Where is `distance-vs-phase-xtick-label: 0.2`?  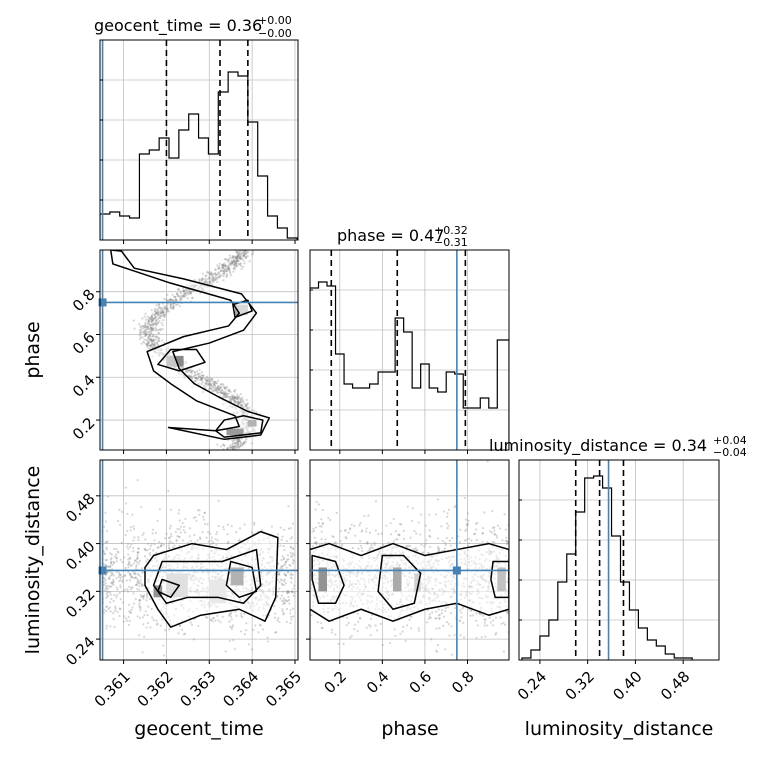
distance-vs-phase-xtick-label: 0.2 is located at coordinates (335, 683).